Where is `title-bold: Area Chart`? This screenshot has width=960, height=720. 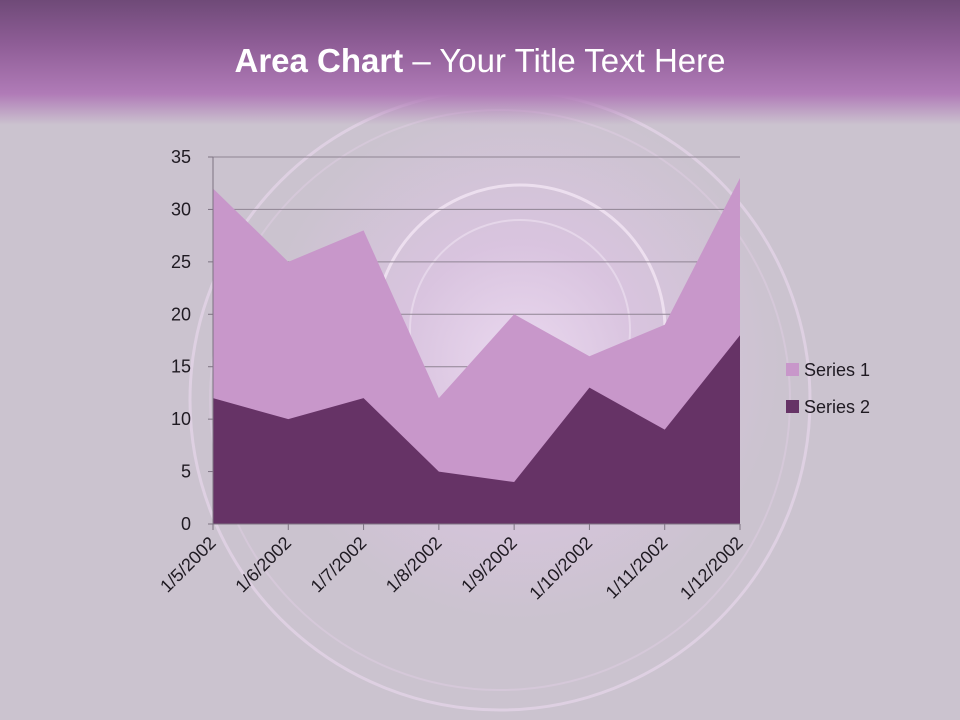 title-bold: Area Chart is located at coordinates (319, 60).